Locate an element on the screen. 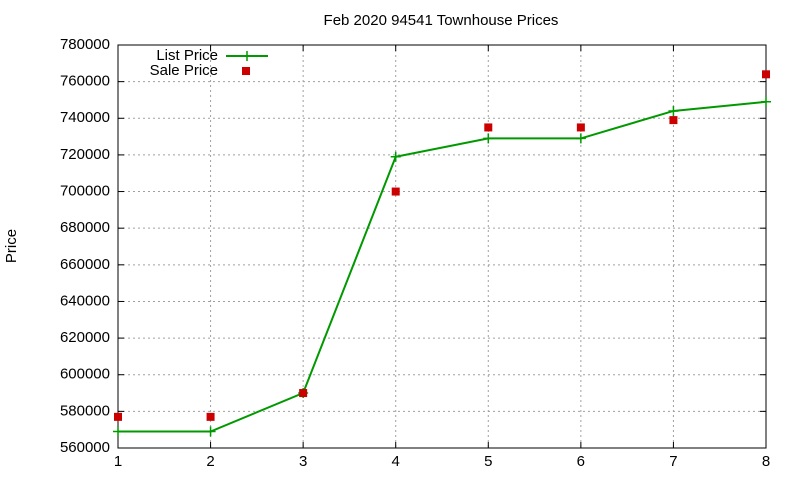 This screenshot has height=480, width=800. x-tick-label: 2 is located at coordinates (210, 461).